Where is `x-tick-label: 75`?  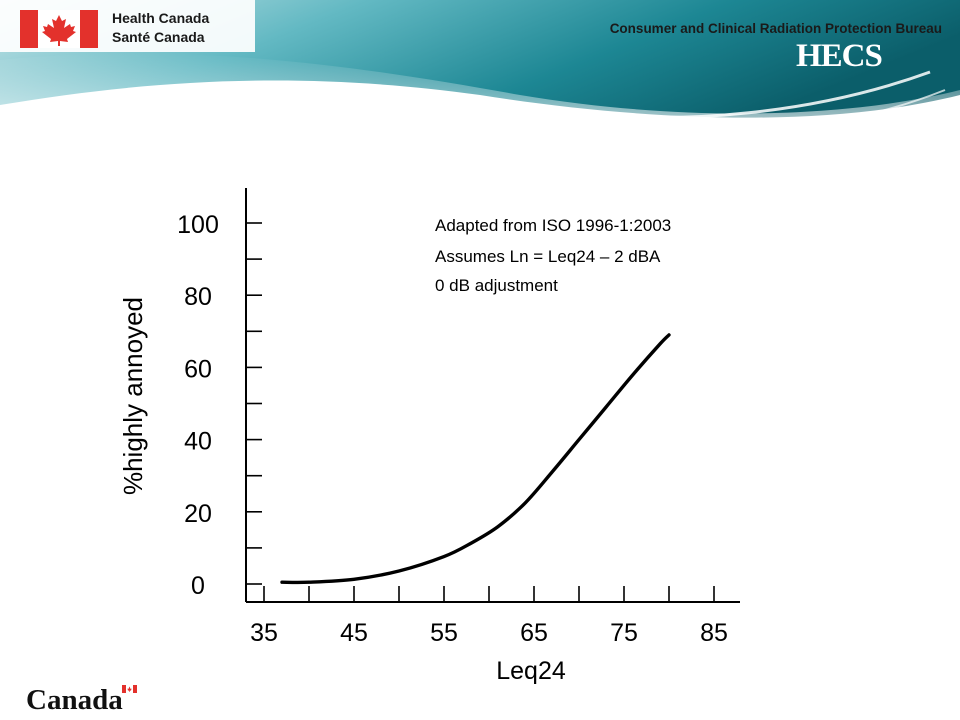 x-tick-label: 75 is located at coordinates (624, 633).